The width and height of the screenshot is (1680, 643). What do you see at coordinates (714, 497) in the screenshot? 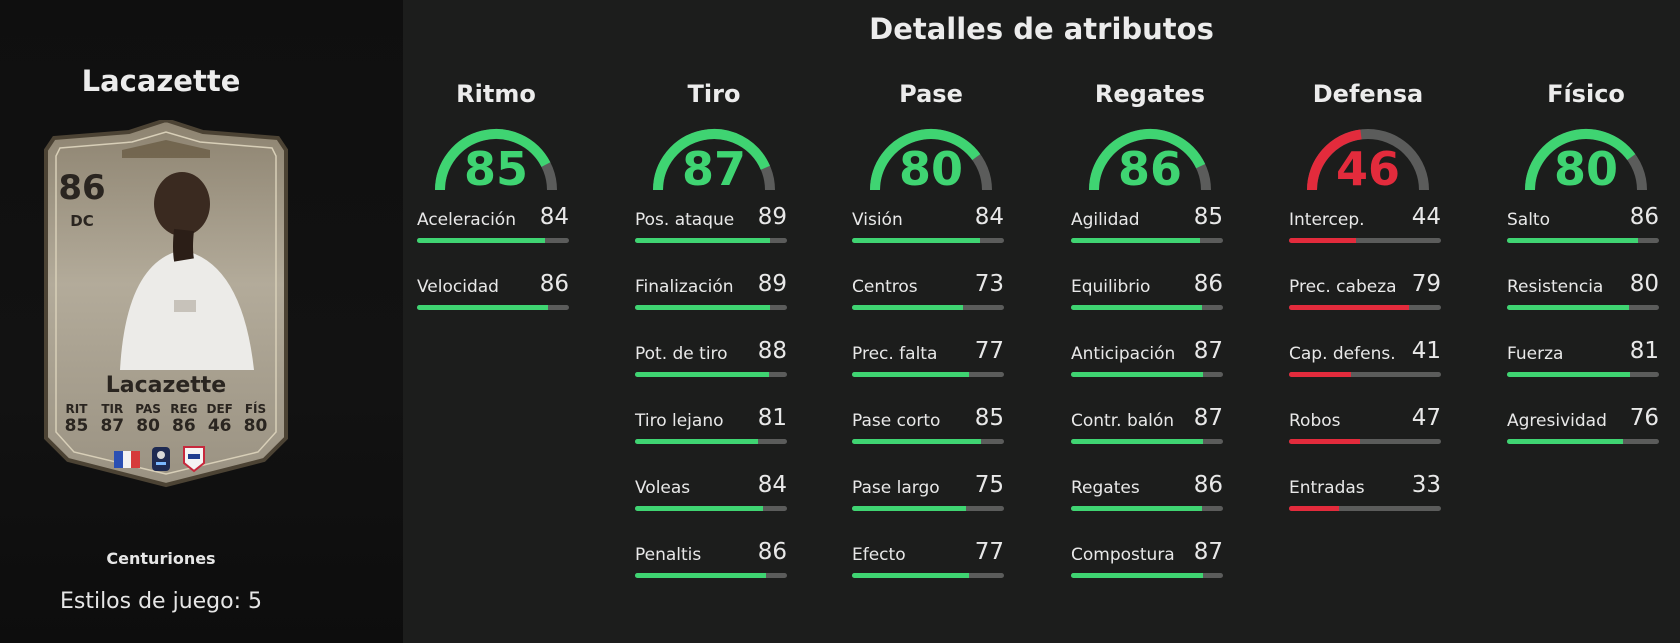
I see `attribute-row: Voleas 84` at bounding box center [714, 497].